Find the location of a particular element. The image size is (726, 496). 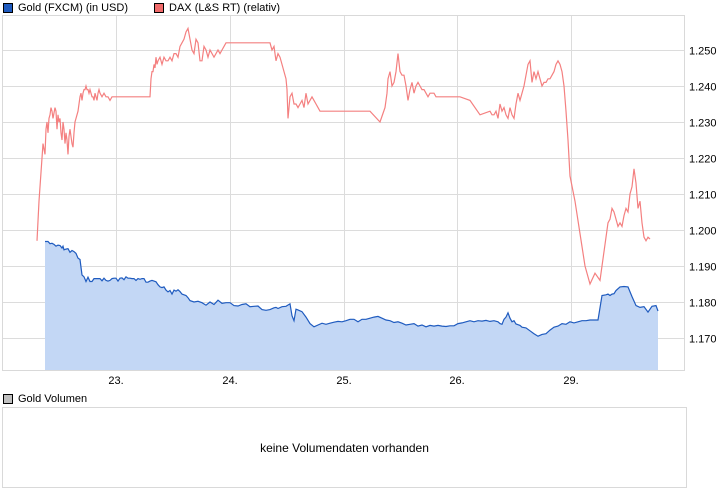

y-tick-label: 1.230 is located at coordinates (703, 124).